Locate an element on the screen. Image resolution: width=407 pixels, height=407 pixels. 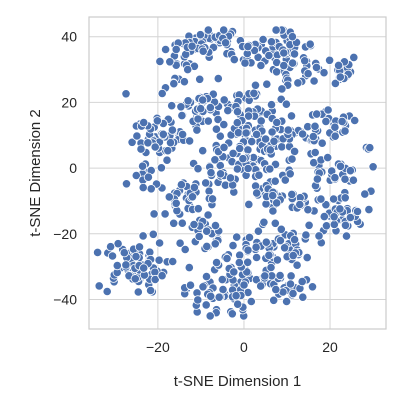
x-axis-label: t-SNE Dimension 1 is located at coordinates (238, 381).